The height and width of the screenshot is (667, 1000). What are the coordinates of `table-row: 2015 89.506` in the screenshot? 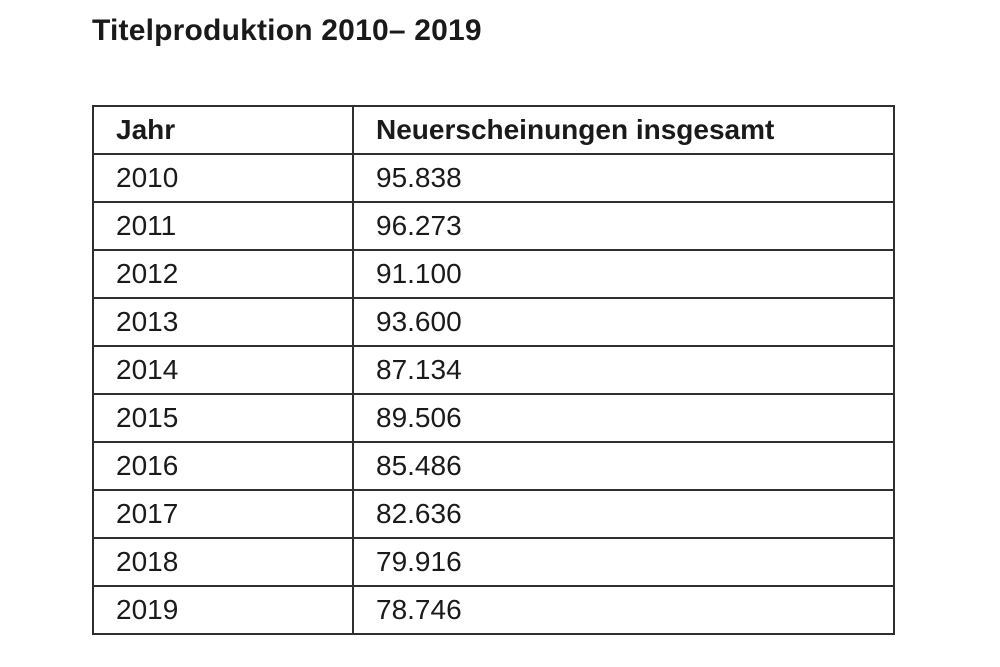 It's located at (493, 418).